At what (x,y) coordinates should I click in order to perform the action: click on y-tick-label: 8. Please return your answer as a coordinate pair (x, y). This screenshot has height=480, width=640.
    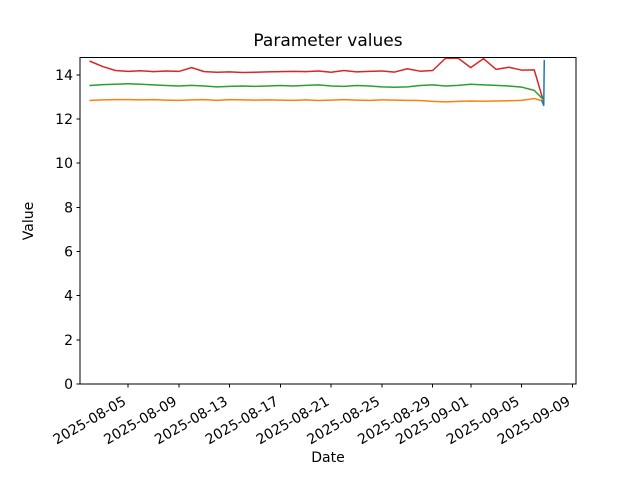
    Looking at the image, I should click on (68, 208).